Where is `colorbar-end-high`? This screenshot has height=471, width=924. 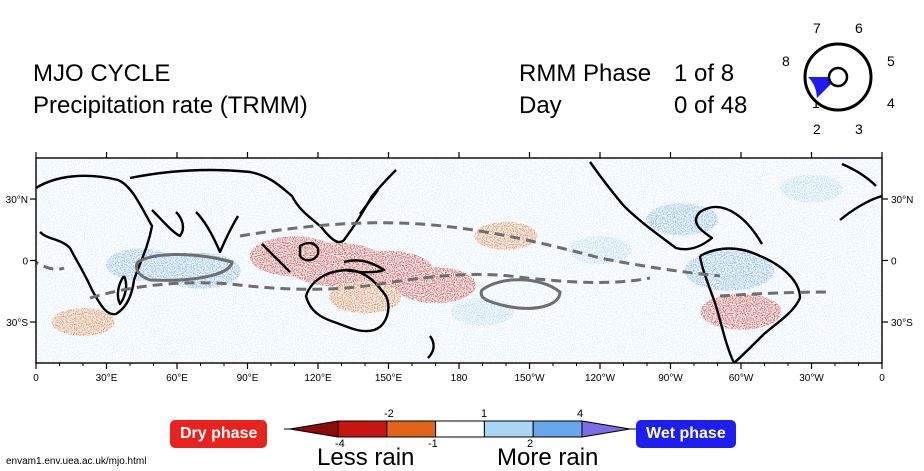 colorbar-end-high is located at coordinates (606, 429).